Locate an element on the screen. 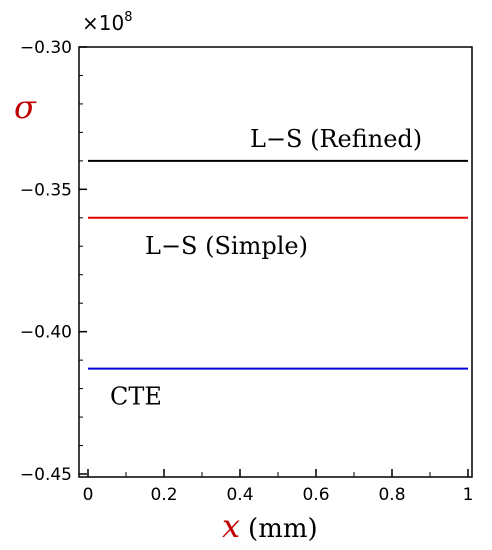 Image resolution: width=492 pixels, height=550 pixels. y-axis: −0.30 −0.35 −0.40 −0.45 is located at coordinates (53, 261).